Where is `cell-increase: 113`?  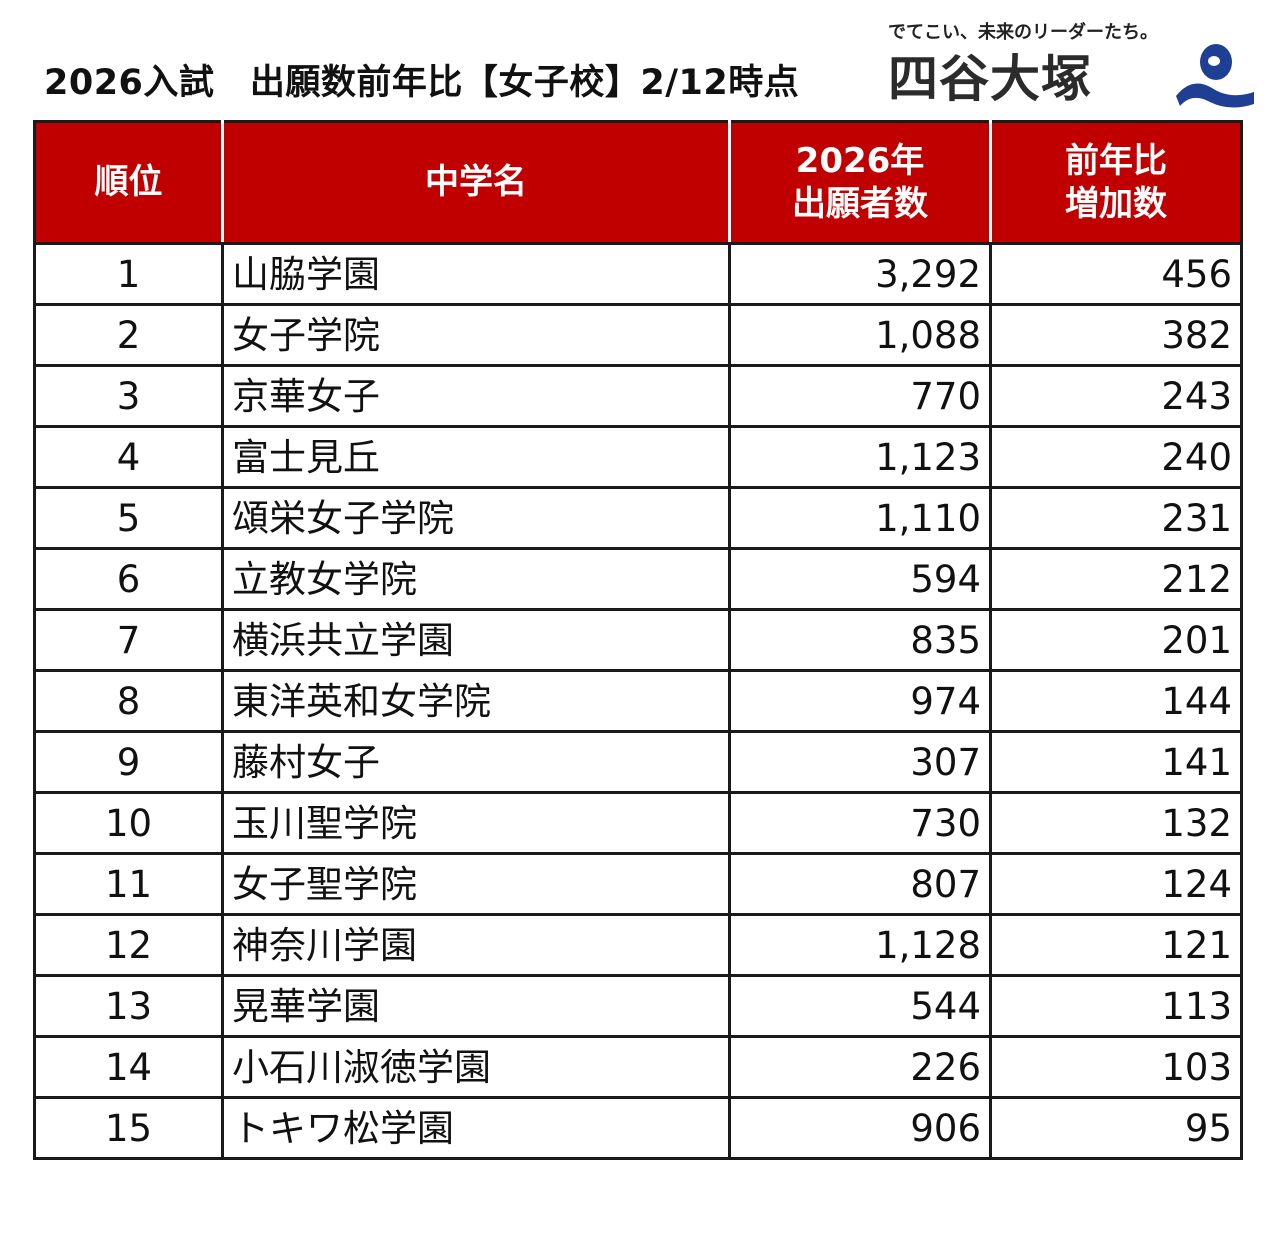
cell-increase: 113 is located at coordinates (1116, 1006).